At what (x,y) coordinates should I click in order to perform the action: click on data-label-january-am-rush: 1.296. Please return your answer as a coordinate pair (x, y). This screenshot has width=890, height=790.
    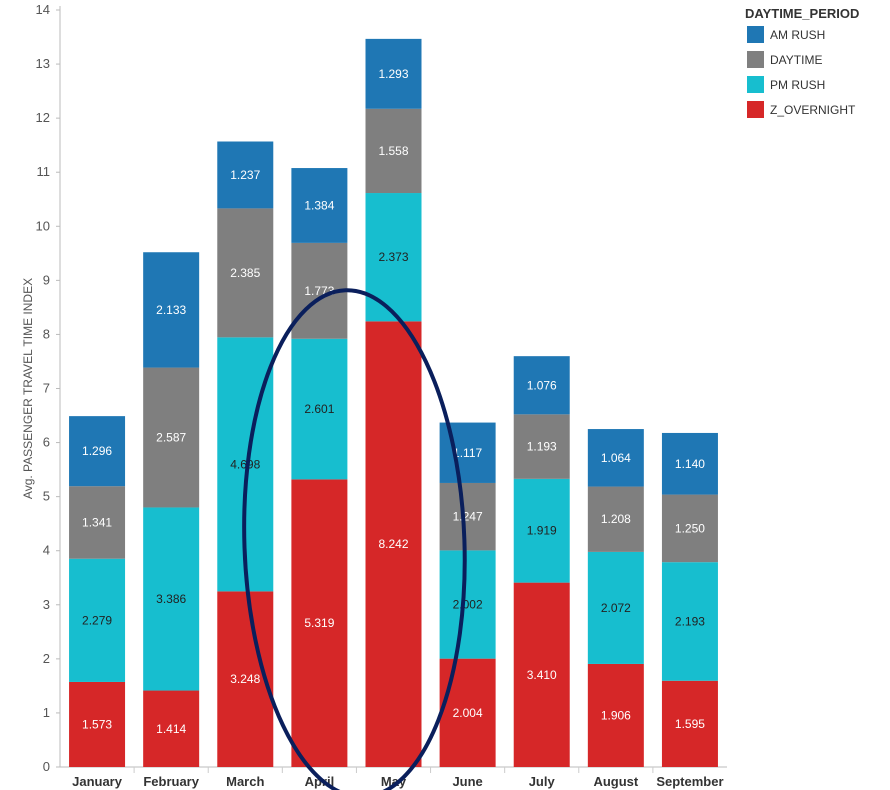
    Looking at the image, I should click on (97, 451).